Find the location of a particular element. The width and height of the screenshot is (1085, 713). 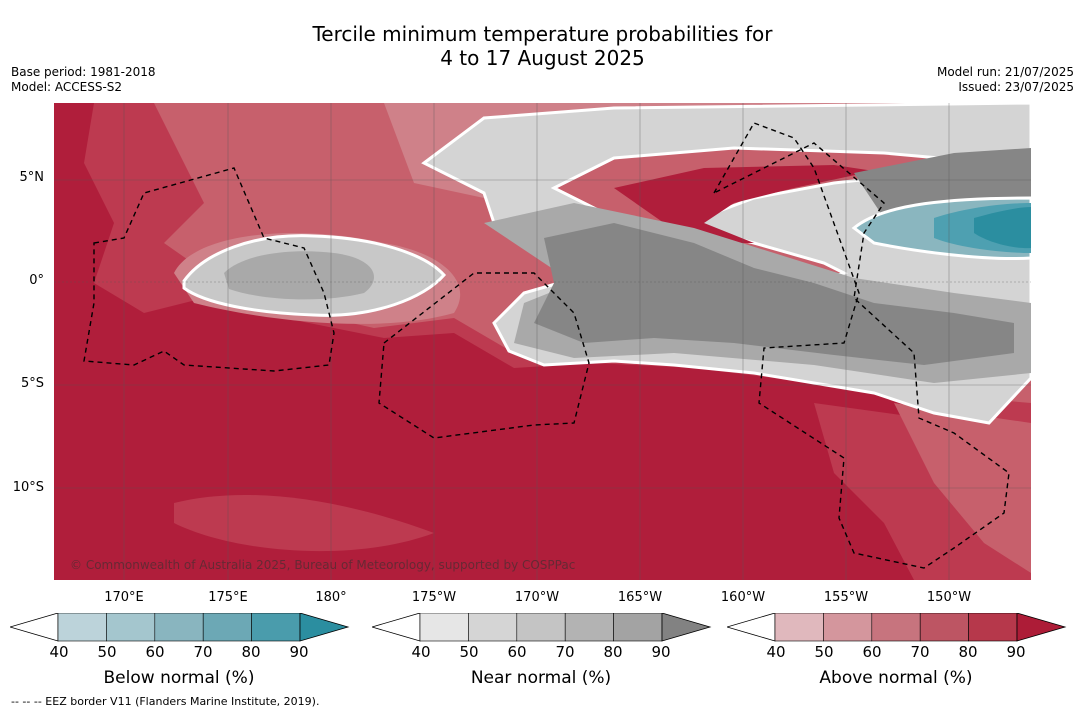

near-arrow-low is located at coordinates (396, 627).